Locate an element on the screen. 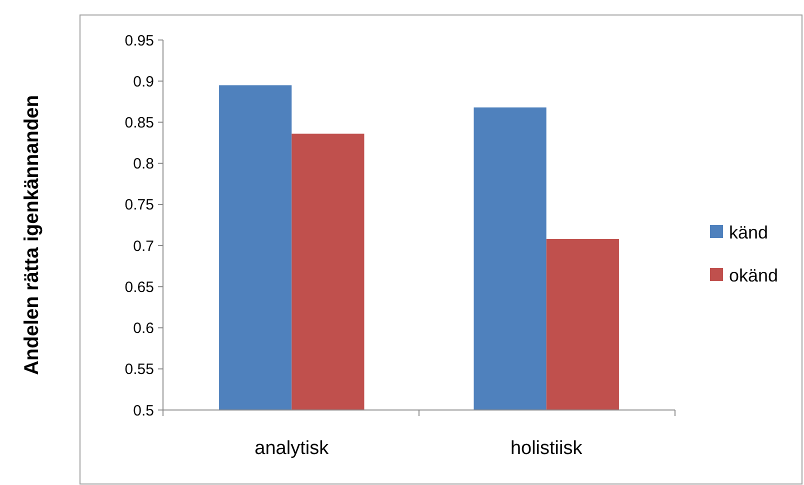  y-tick-label: 0.6 is located at coordinates (143, 329).